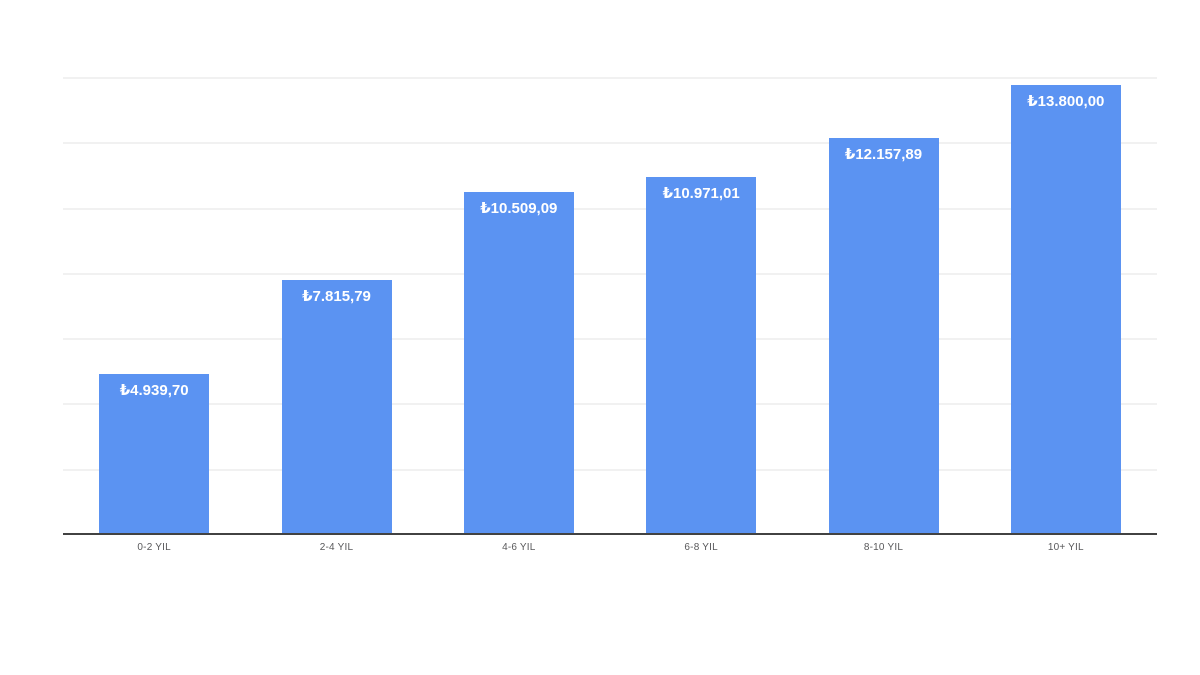 Image resolution: width=1200 pixels, height=675 pixels. Describe the element at coordinates (701, 547) in the screenshot. I see `x-axis-label: 6-8 YIL` at that location.